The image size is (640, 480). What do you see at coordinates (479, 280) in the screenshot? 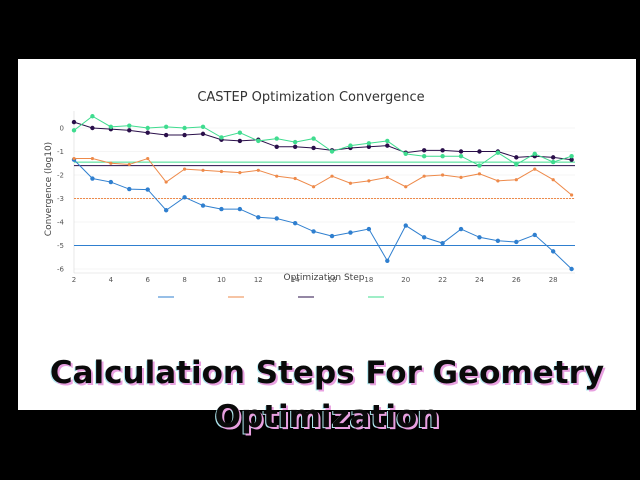
I see `x-tick-label: 24` at bounding box center [479, 280].